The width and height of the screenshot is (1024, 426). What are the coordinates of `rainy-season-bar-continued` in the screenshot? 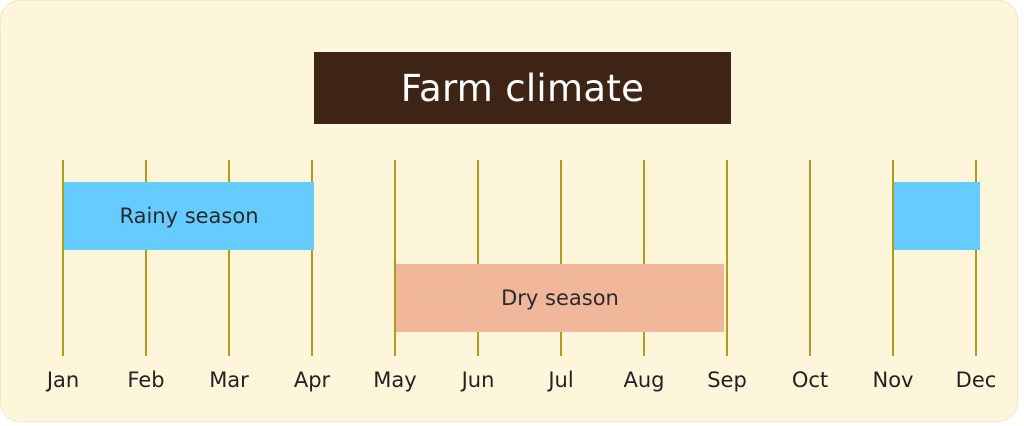 It's located at (937, 216).